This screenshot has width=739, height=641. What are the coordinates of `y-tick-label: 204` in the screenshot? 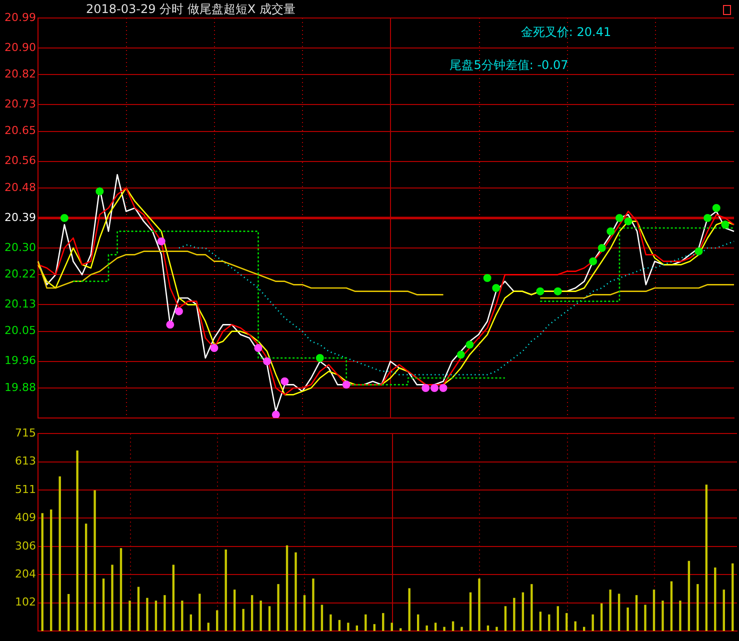 It's located at (25, 574).